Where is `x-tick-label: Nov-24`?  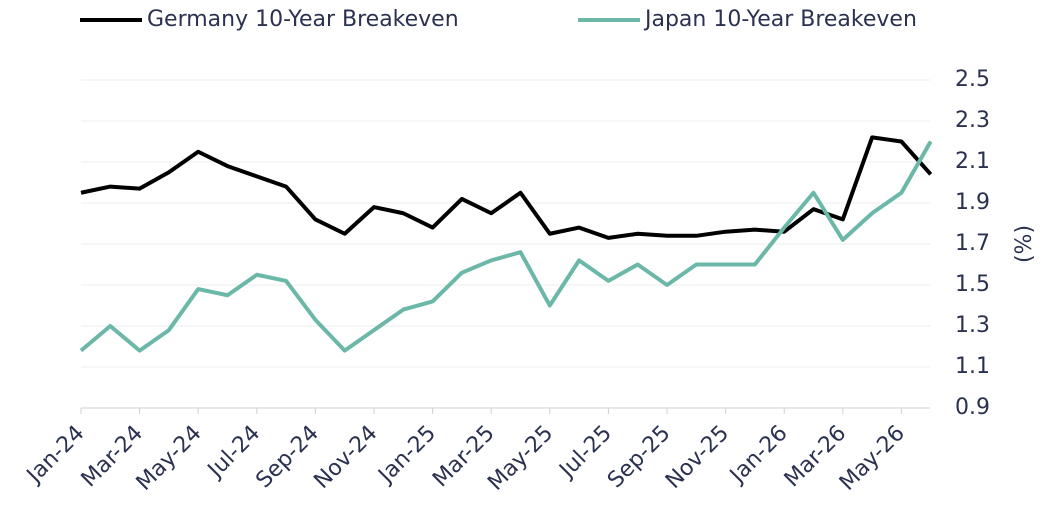
x-tick-label: Nov-24 is located at coordinates (345, 457).